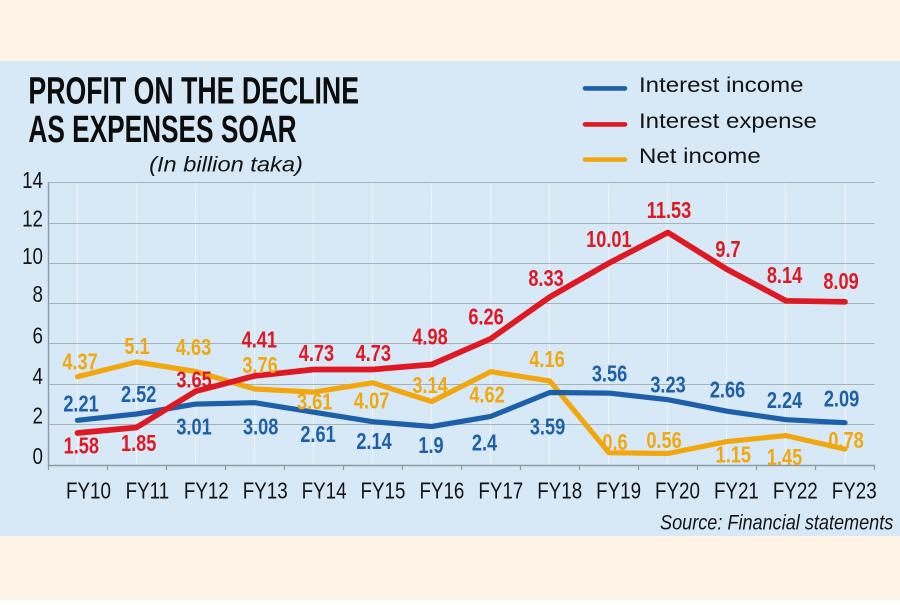 Image resolution: width=900 pixels, height=605 pixels. What do you see at coordinates (559, 490) in the screenshot?
I see `svg-text: FY18` at bounding box center [559, 490].